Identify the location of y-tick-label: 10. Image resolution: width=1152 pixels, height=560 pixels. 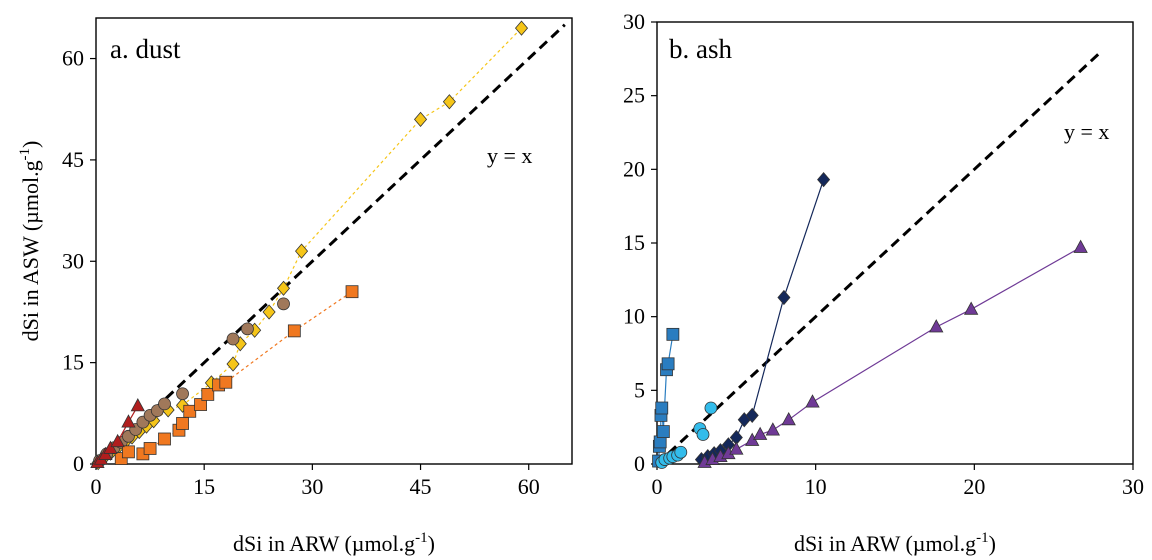
(634, 316).